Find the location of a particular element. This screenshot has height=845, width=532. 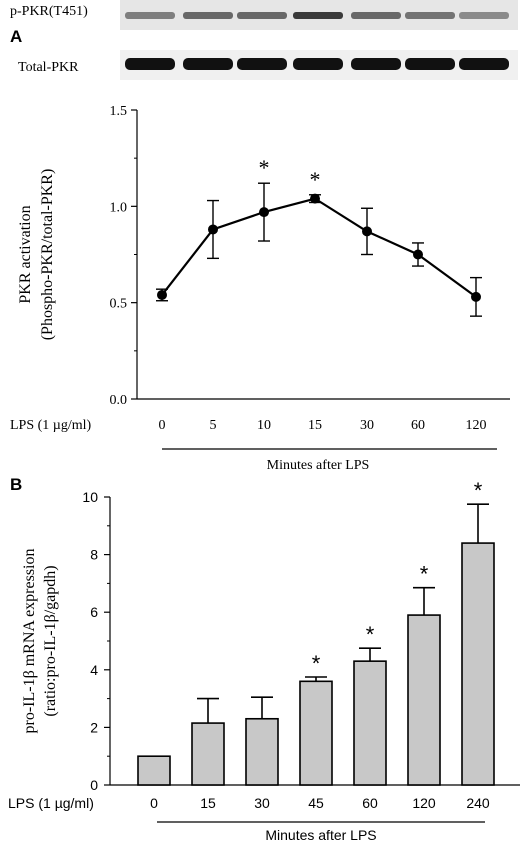

blot-phospho-pkr is located at coordinates (319, 15).